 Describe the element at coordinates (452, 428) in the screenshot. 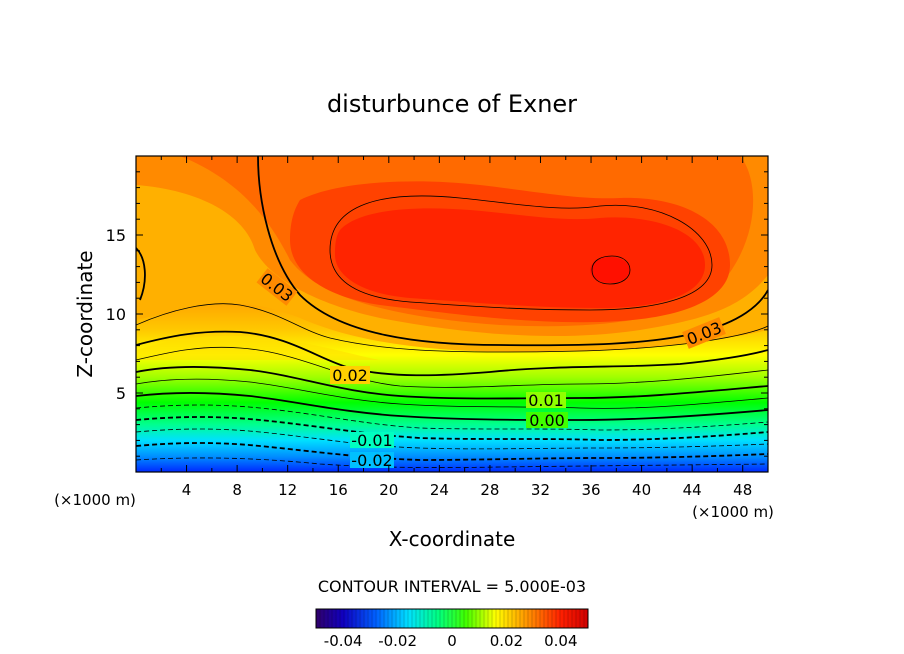

I see `contour-line-m001` at that location.